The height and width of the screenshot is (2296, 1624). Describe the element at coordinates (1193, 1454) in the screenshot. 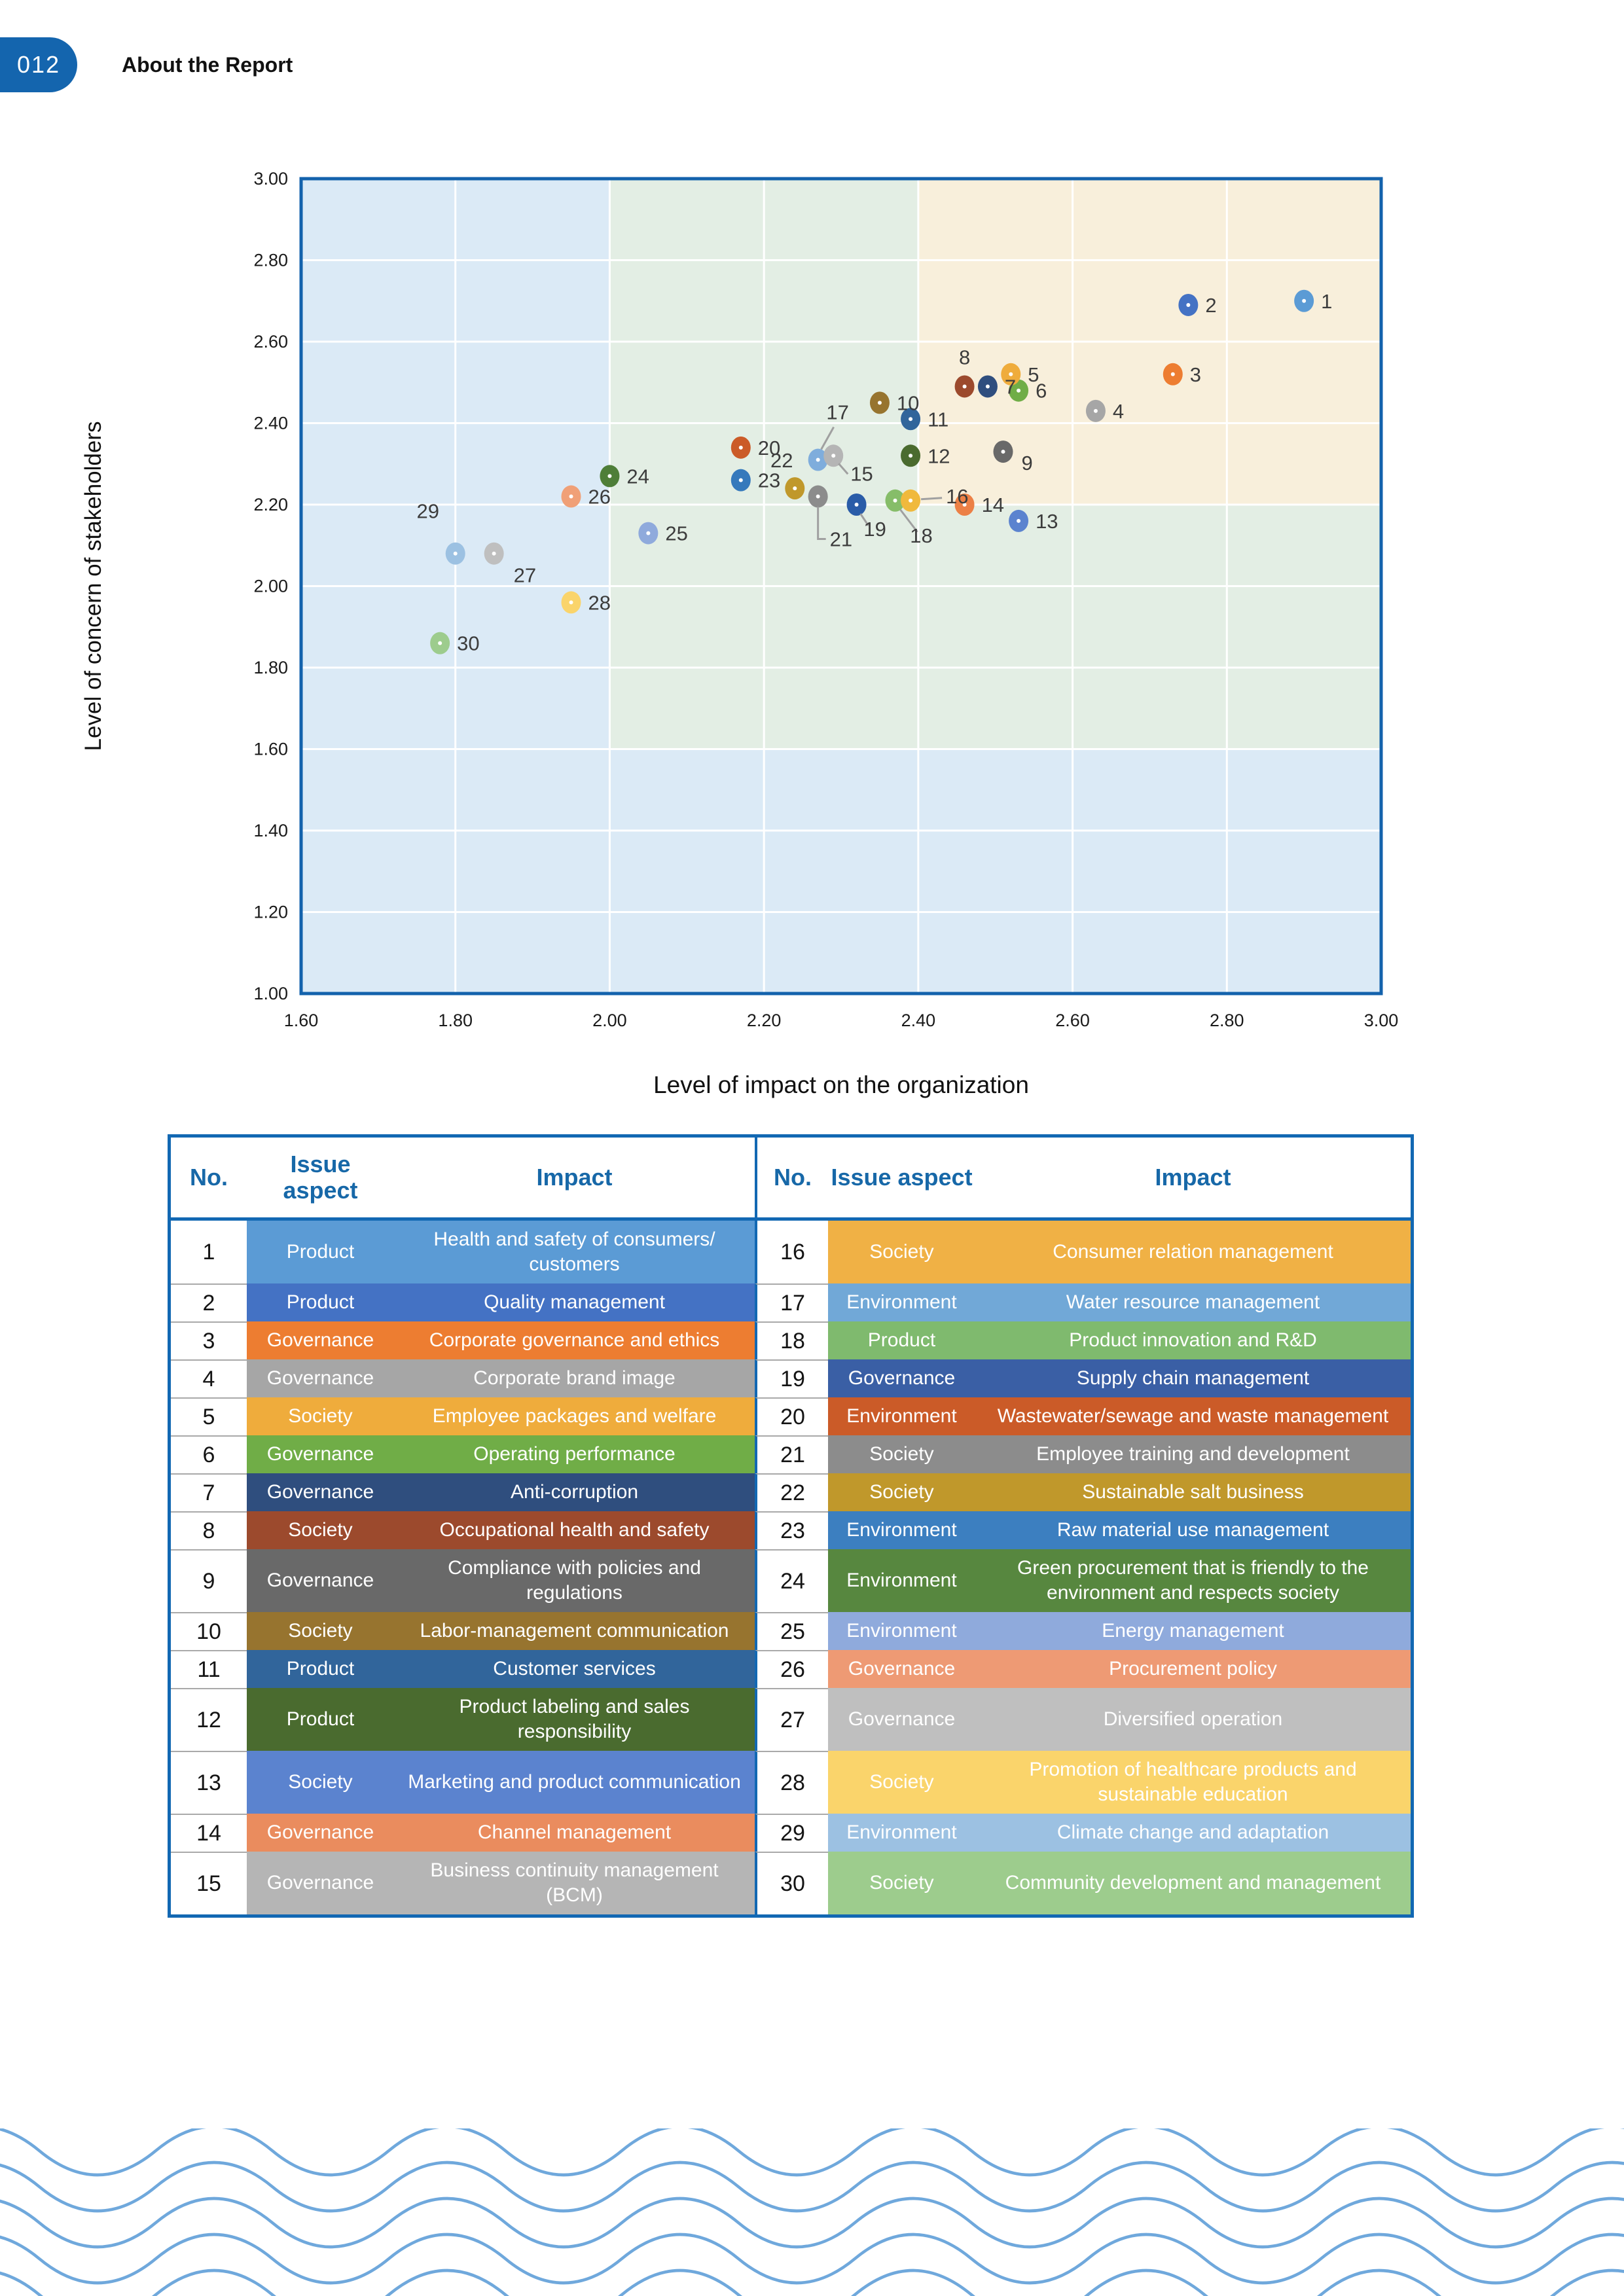

I see `issue-impact-21: Employee training and development` at that location.